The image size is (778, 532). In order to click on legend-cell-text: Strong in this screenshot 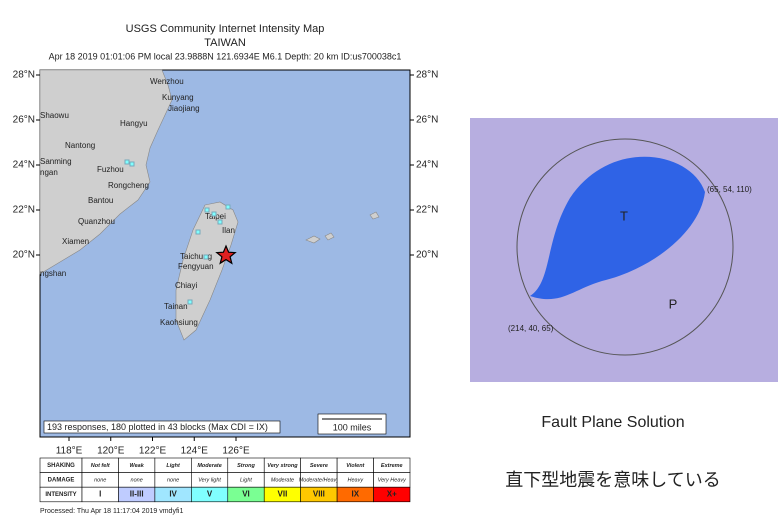, I will do `click(246, 466)`.